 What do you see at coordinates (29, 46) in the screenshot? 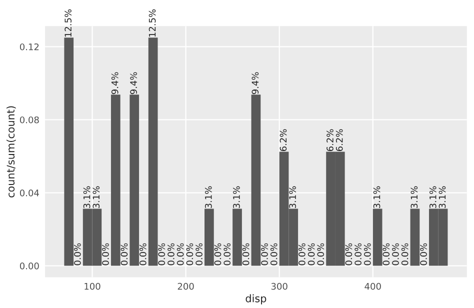
I see `y-tick-label: 0.12` at bounding box center [29, 46].